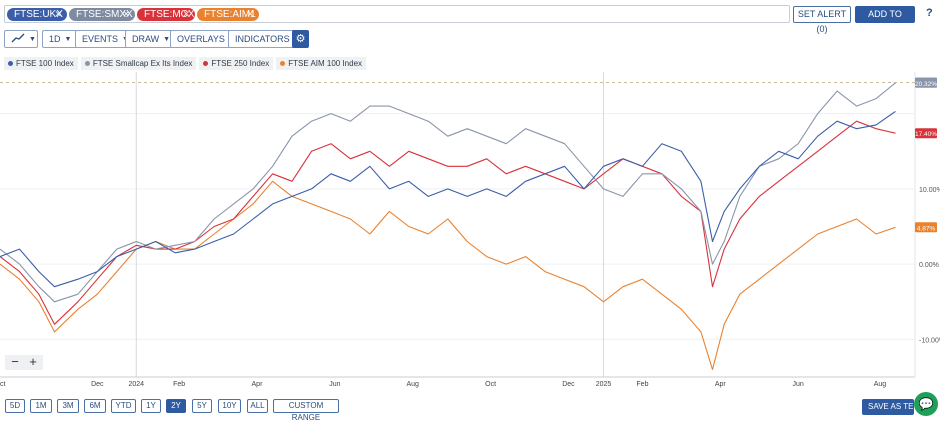 This screenshot has width=940, height=424. Describe the element at coordinates (176, 406) in the screenshot. I see `range-button-2y: 2Y` at that location.